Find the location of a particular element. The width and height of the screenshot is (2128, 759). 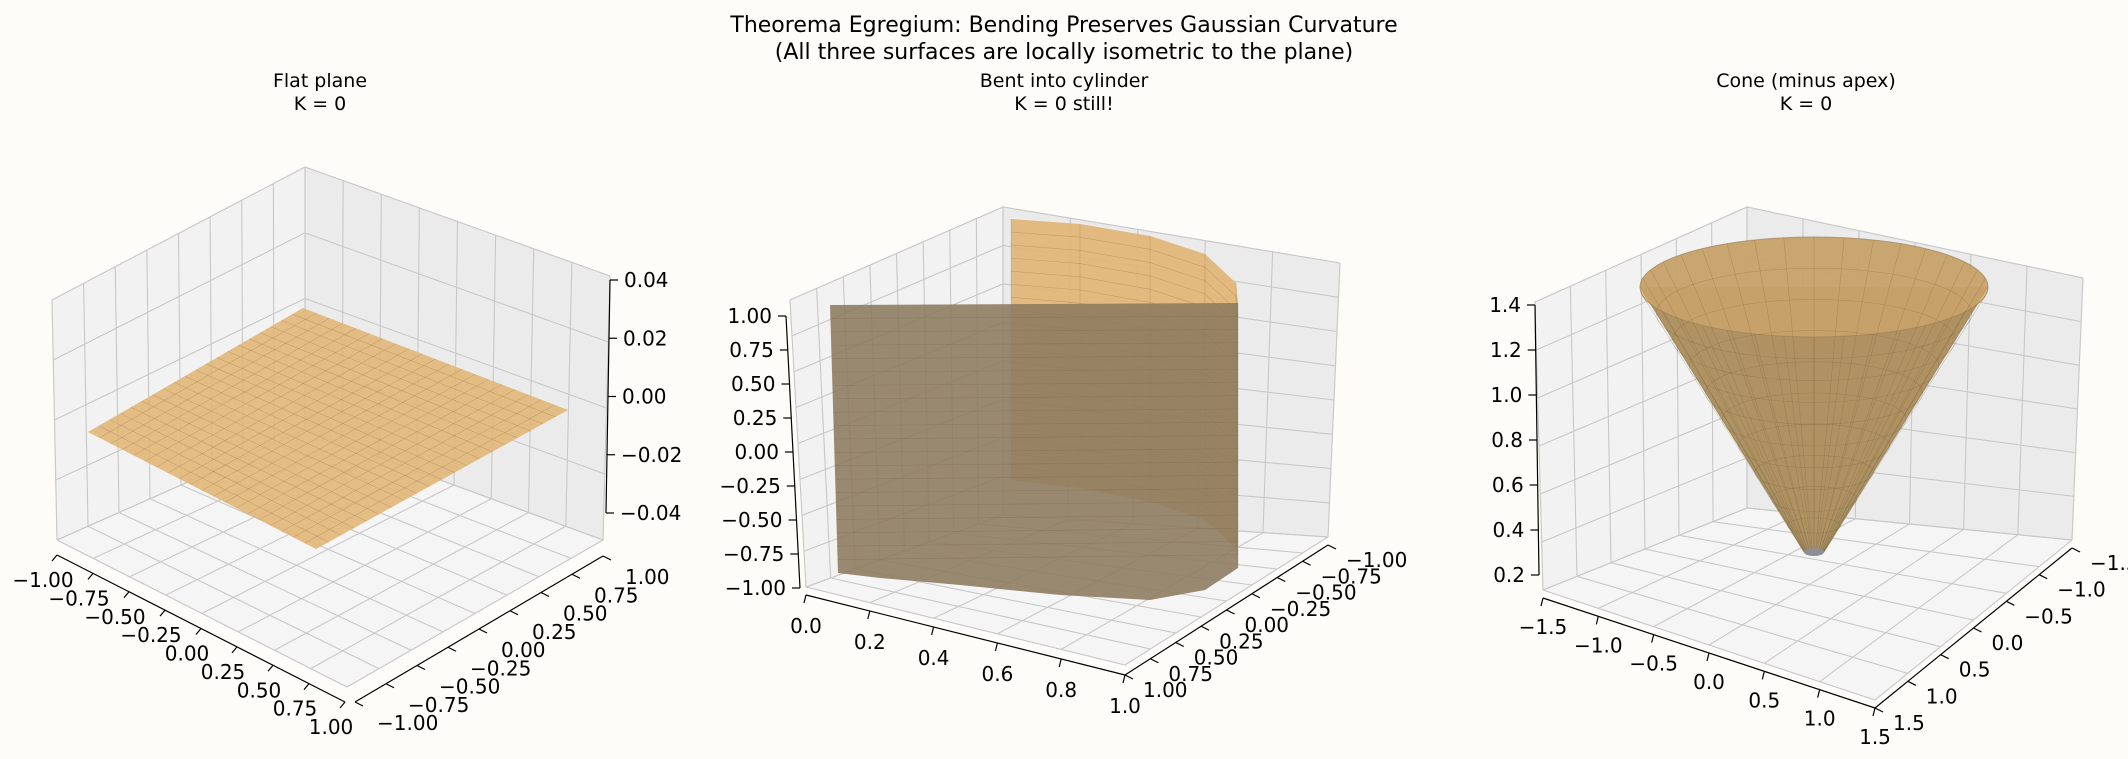

plane-x-axis-tick-label: −0.50 is located at coordinates (114, 617).